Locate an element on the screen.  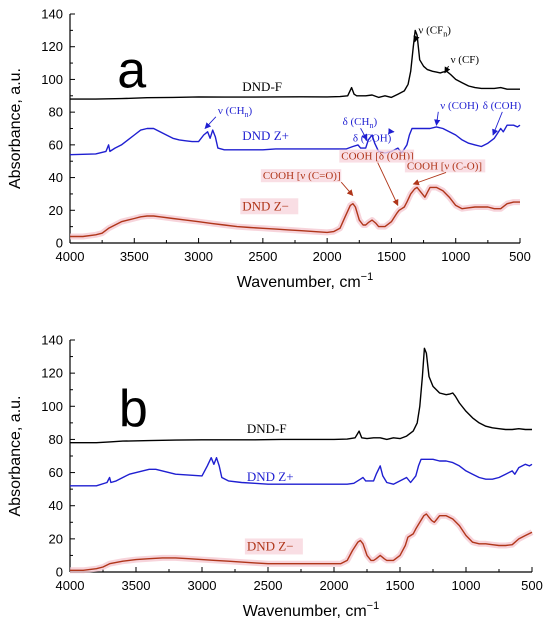
annotation-label: COOH [δ (OH)] is located at coordinates (377, 157).